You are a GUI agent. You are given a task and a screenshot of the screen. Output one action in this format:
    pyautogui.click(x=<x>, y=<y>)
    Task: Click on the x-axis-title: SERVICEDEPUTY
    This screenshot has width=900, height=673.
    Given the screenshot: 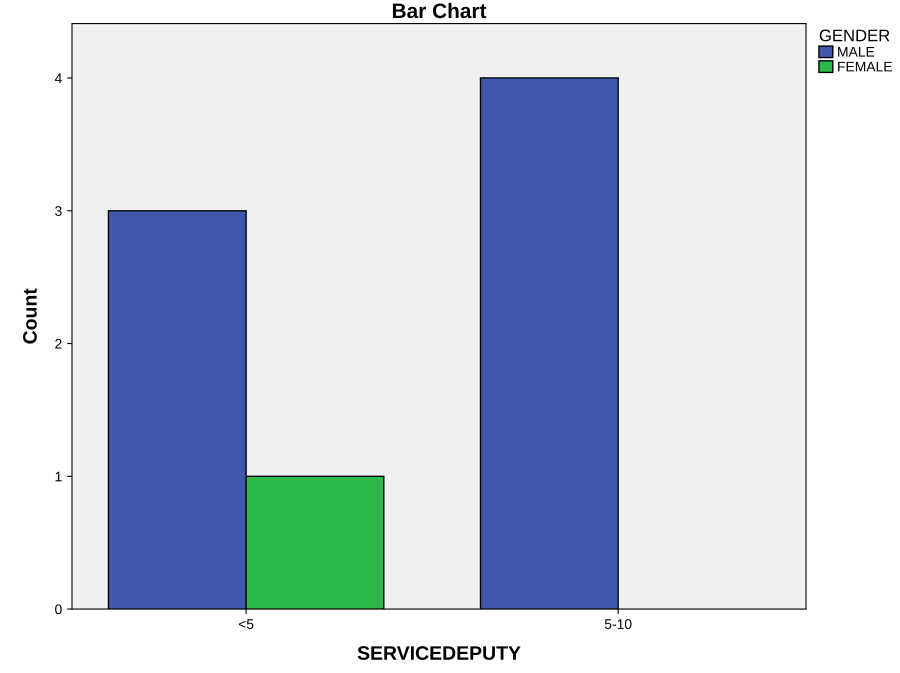 What is the action you would take?
    pyautogui.click(x=439, y=653)
    